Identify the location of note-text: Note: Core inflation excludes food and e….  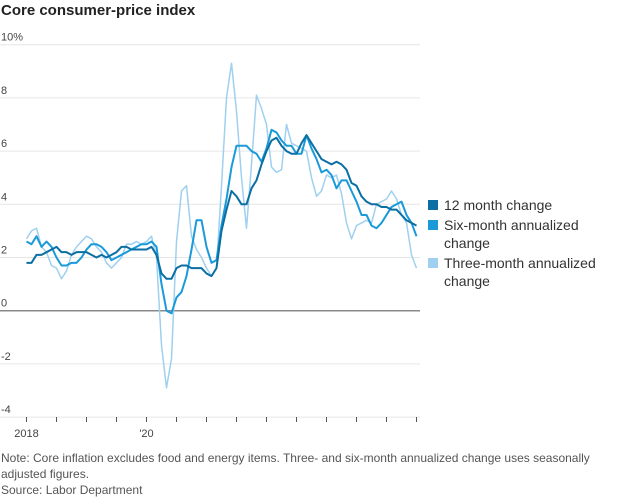
(295, 466).